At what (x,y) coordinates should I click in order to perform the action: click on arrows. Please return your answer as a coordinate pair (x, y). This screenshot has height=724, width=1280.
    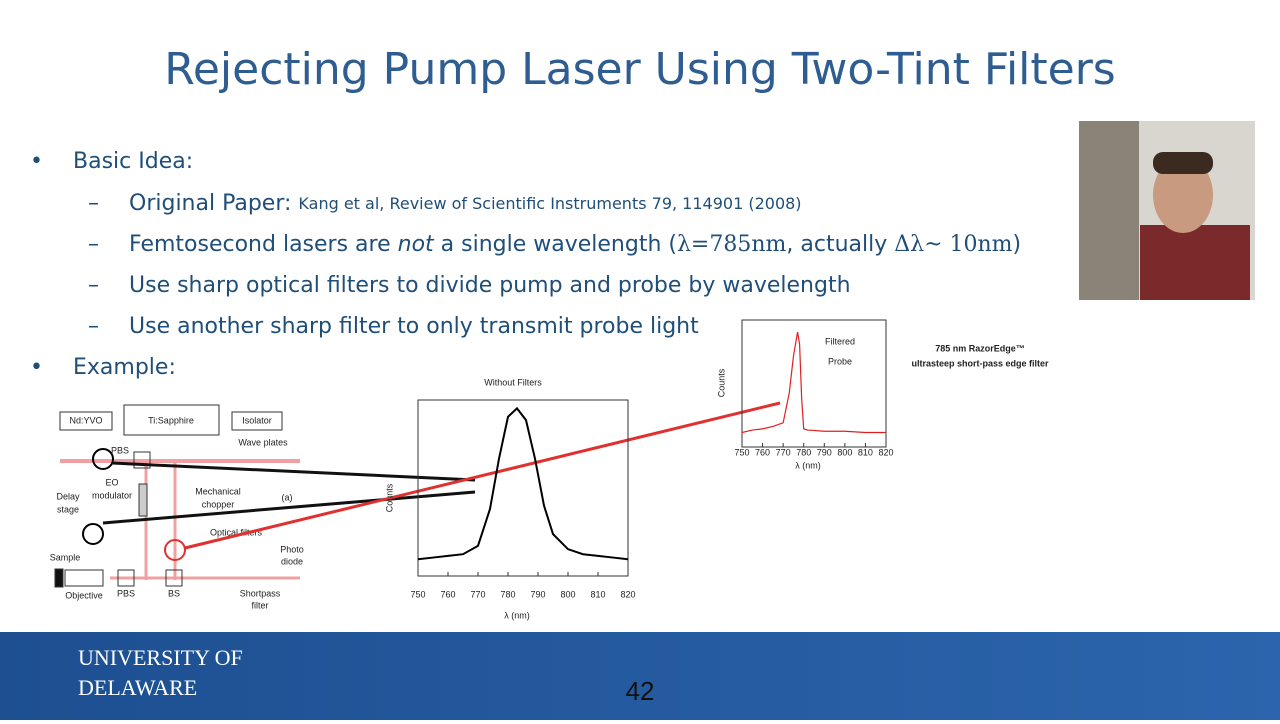
    Looking at the image, I should click on (441, 475).